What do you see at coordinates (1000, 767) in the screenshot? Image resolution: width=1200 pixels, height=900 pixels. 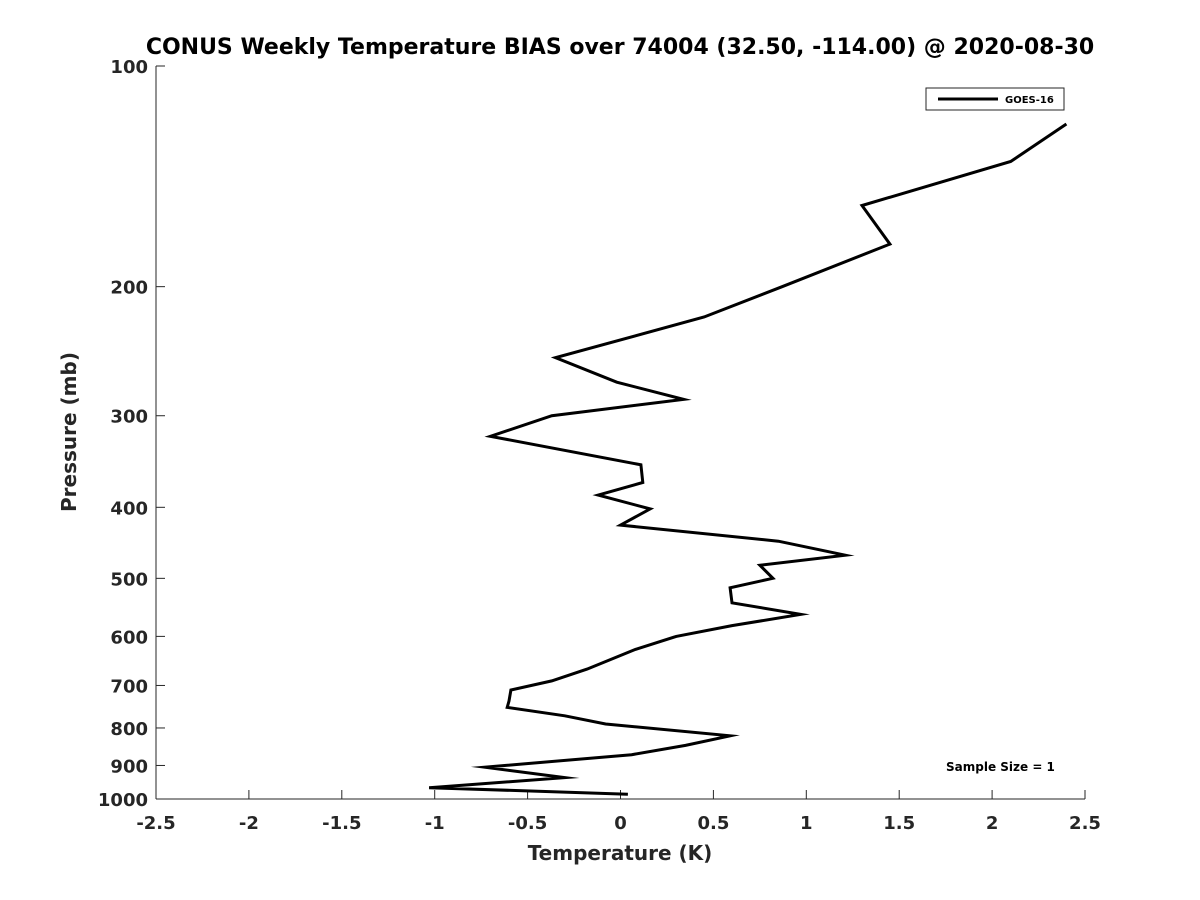 I see `sample-size-annotation: Sample Size = 1` at bounding box center [1000, 767].